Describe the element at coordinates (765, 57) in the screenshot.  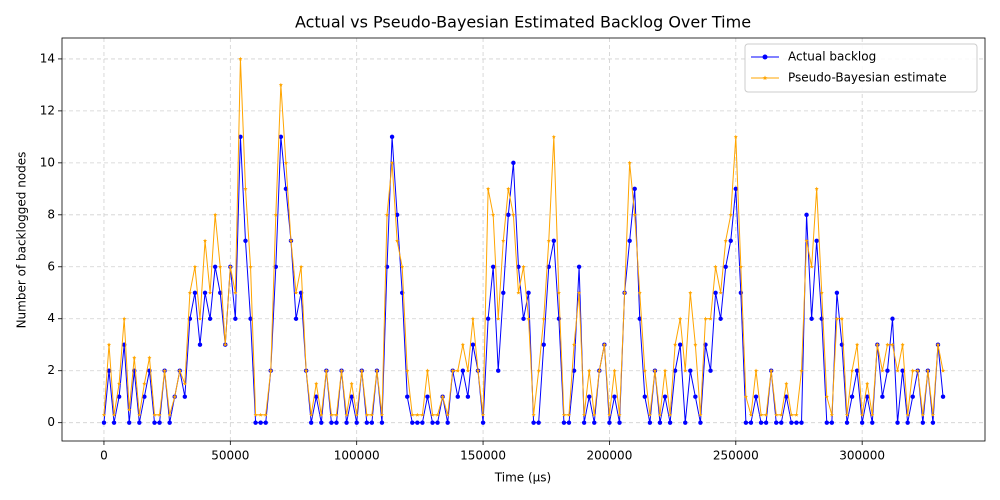
I see `legend-marker` at that location.